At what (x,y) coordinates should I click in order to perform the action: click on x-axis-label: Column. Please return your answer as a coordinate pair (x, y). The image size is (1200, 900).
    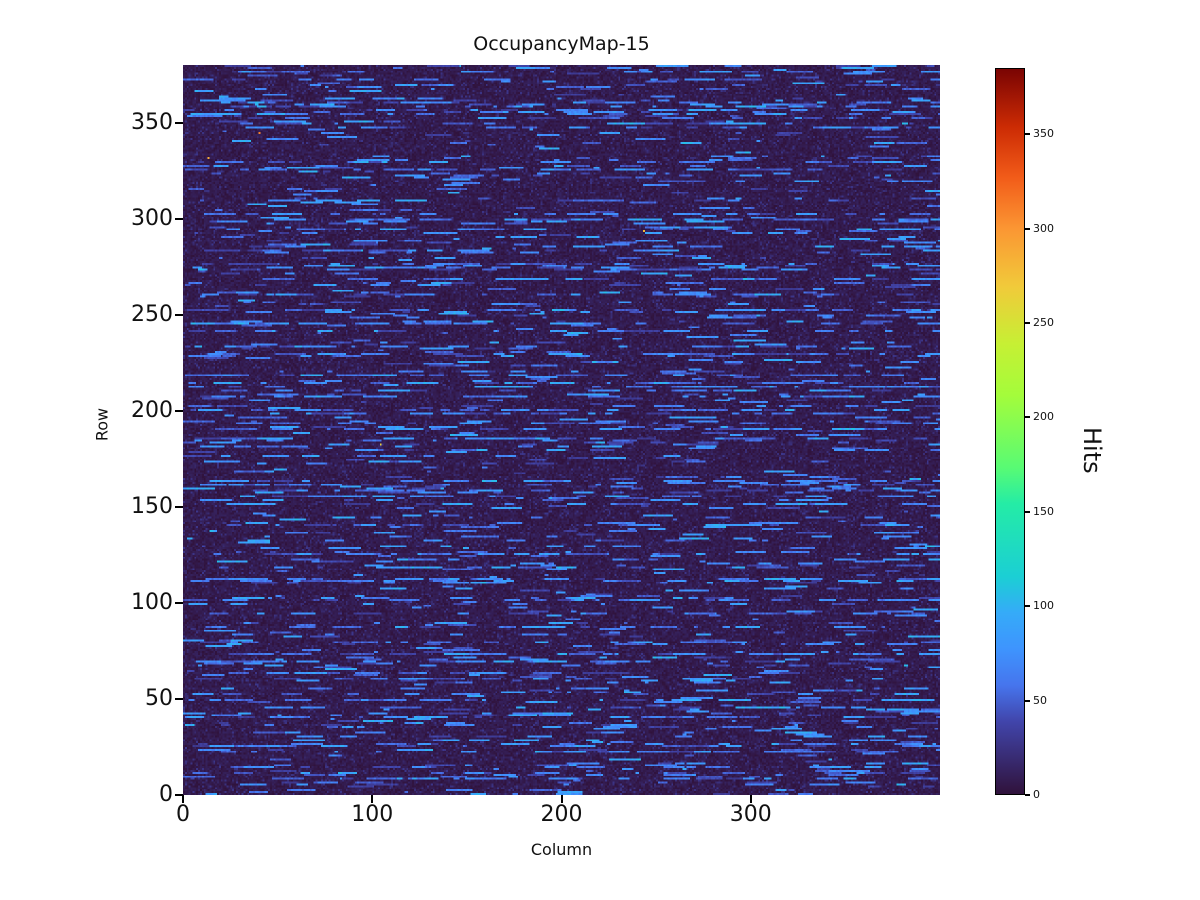
    Looking at the image, I should click on (561, 849).